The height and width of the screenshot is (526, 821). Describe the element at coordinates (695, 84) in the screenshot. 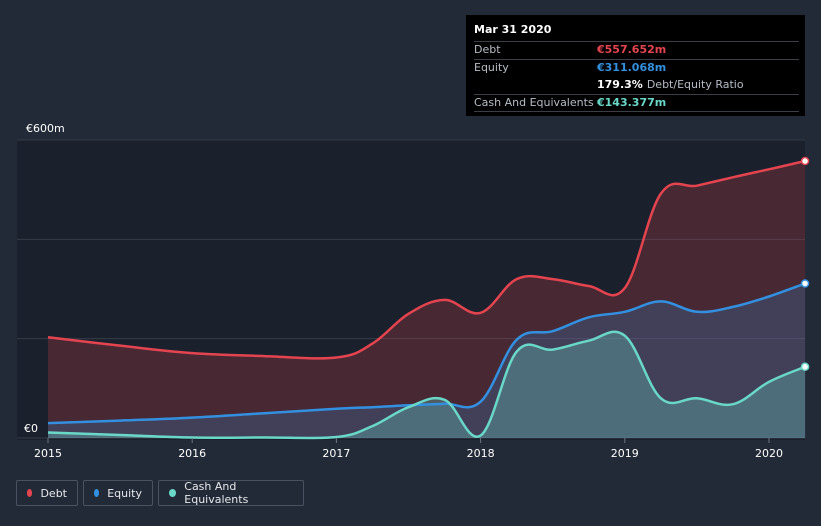

I see `tooltip-ratio-label: Debt/Equity Ratio` at that location.